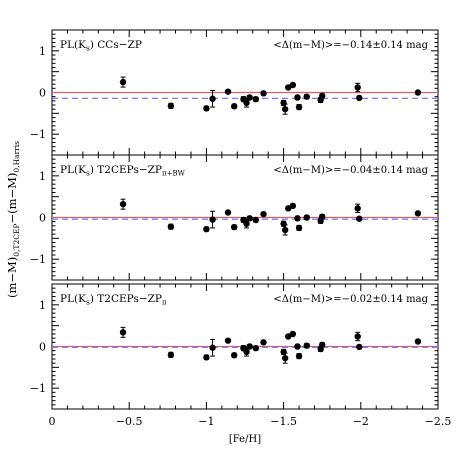  What do you see at coordinates (206, 421) in the screenshot?
I see `x-tick-label: −1` at bounding box center [206, 421].